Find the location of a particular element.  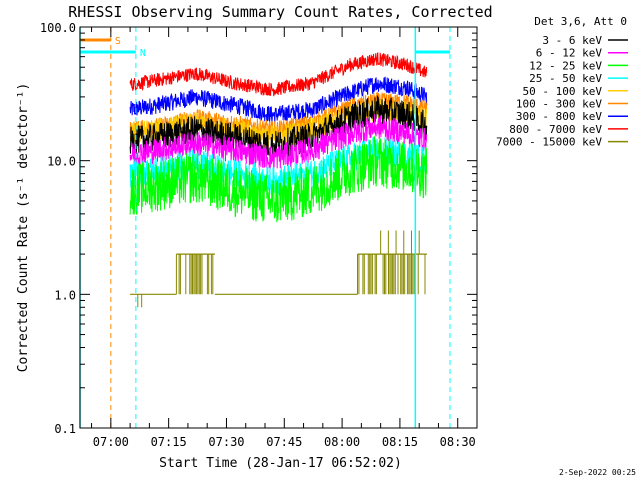

series-line-25-50keV is located at coordinates (278, 165).